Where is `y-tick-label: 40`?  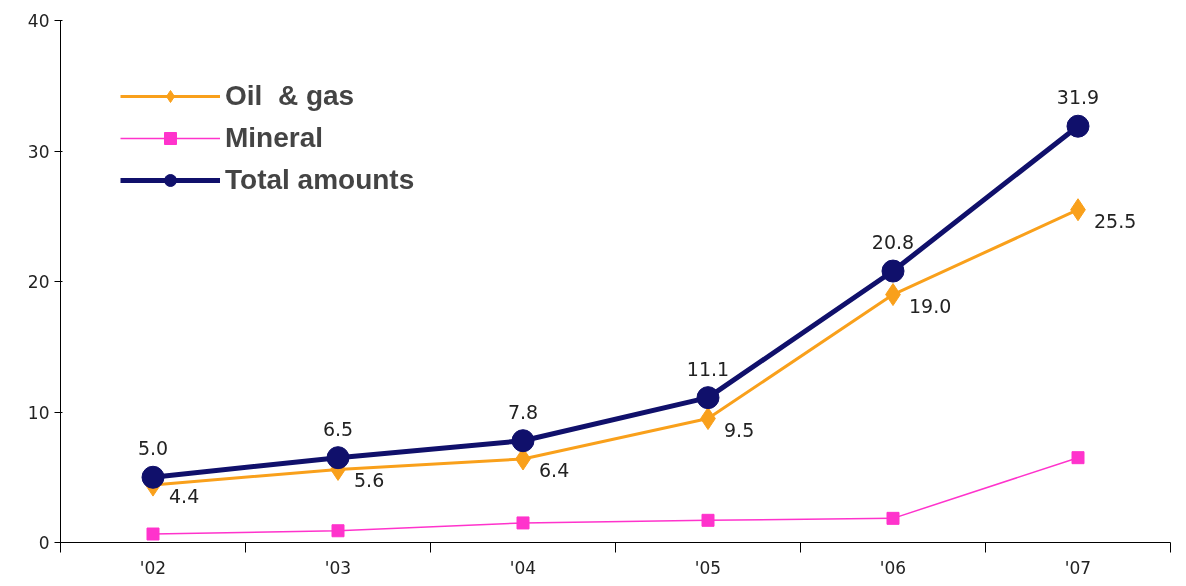 y-tick-label: 40 is located at coordinates (38, 21).